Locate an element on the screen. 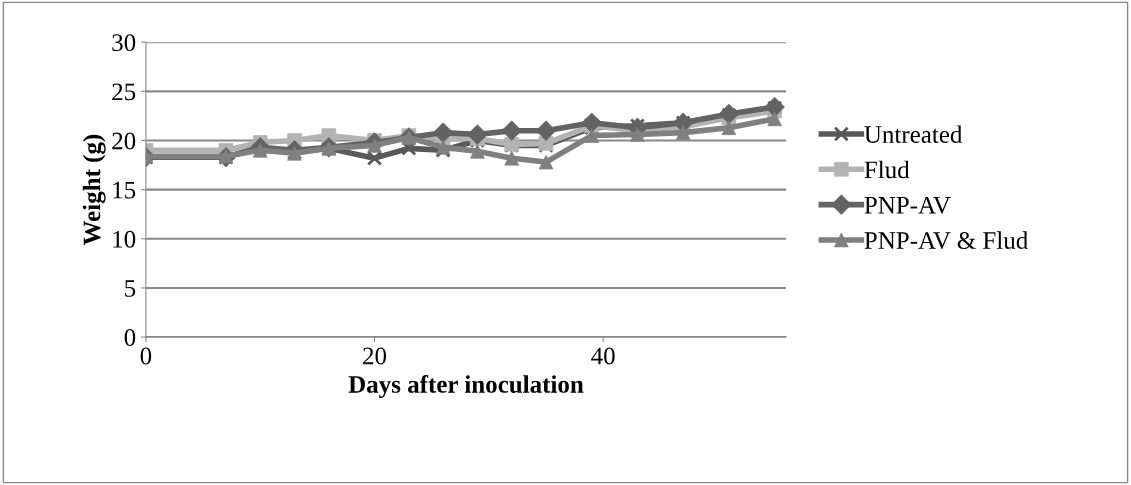  legend-label: Flud is located at coordinates (887, 169).